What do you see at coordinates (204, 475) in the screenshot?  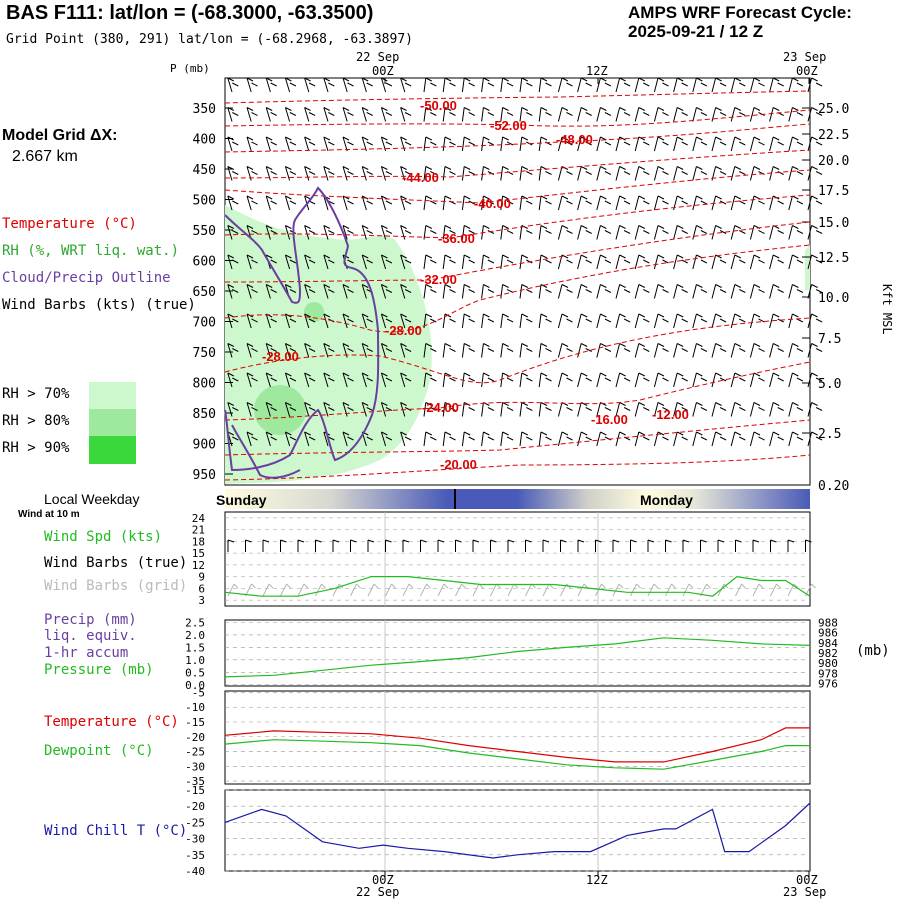 I see `p-tick-label: 950` at bounding box center [204, 475].